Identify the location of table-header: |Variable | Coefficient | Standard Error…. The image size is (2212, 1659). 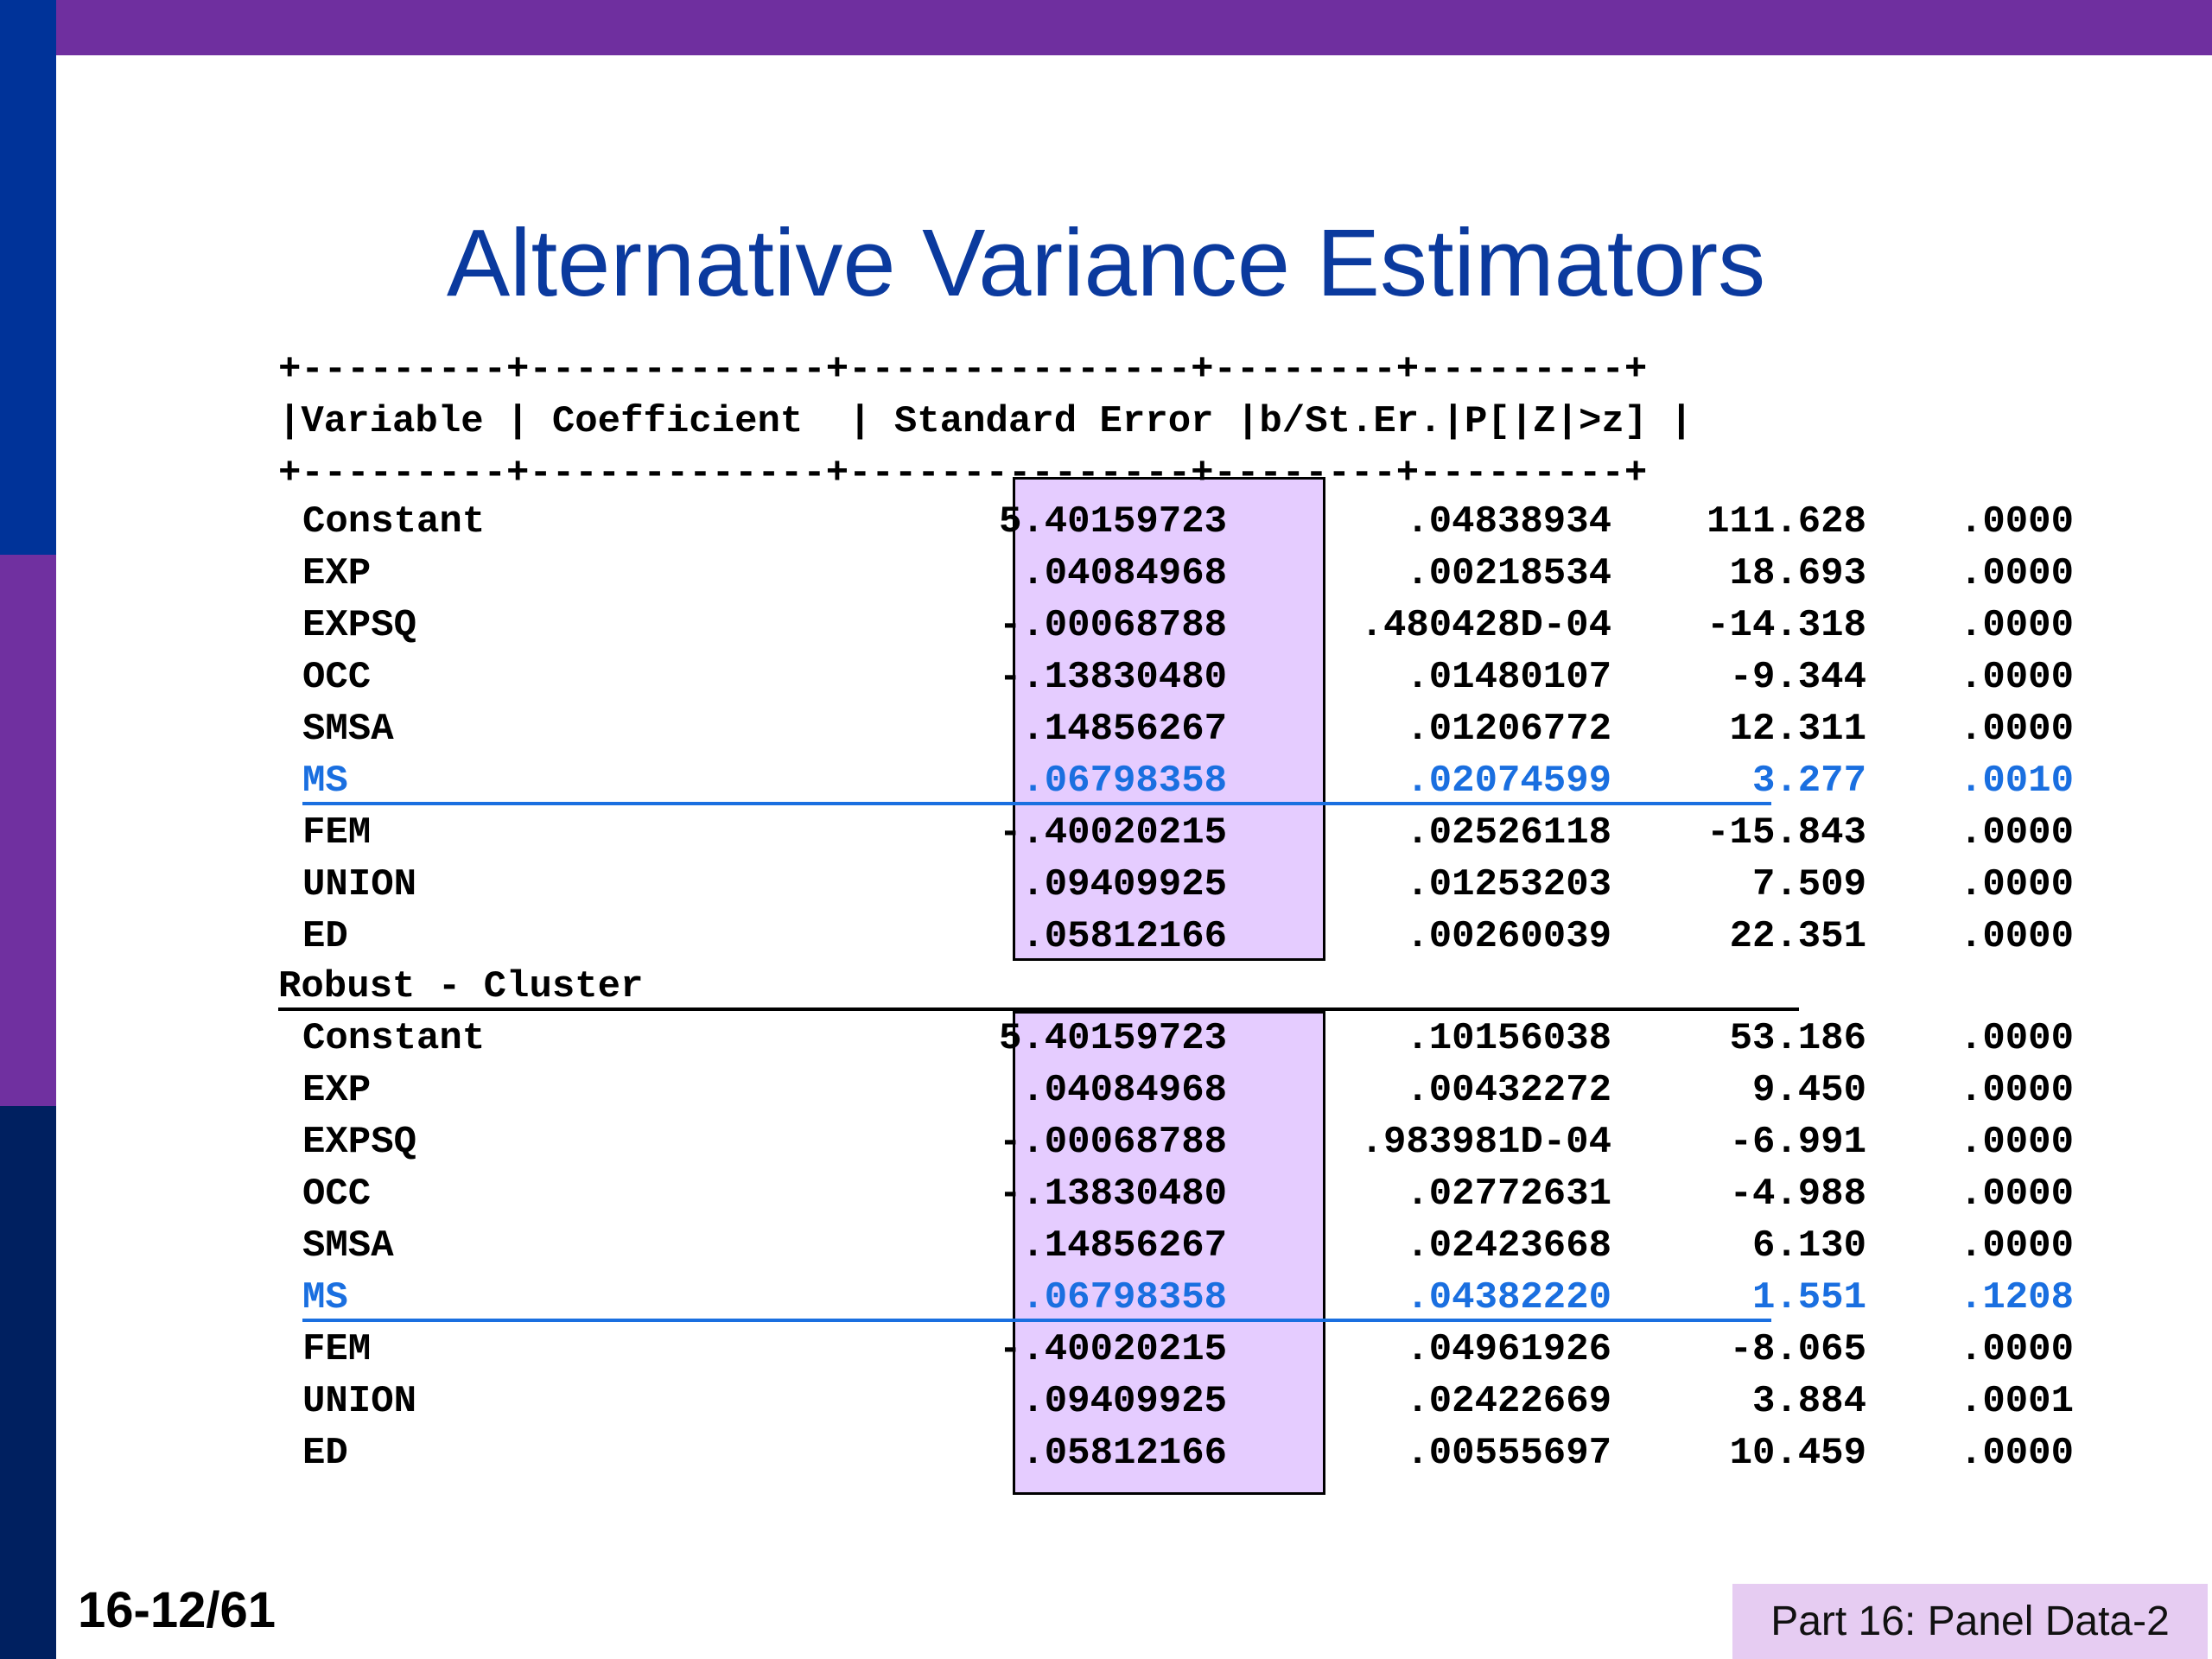
(986, 421).